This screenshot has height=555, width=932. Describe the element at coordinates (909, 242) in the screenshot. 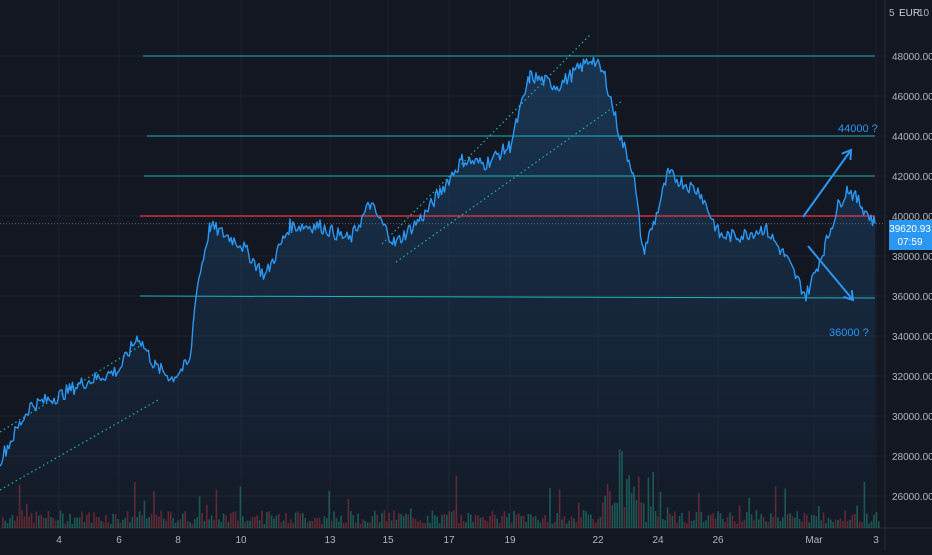

I see `countdown-timer: 07:59` at that location.